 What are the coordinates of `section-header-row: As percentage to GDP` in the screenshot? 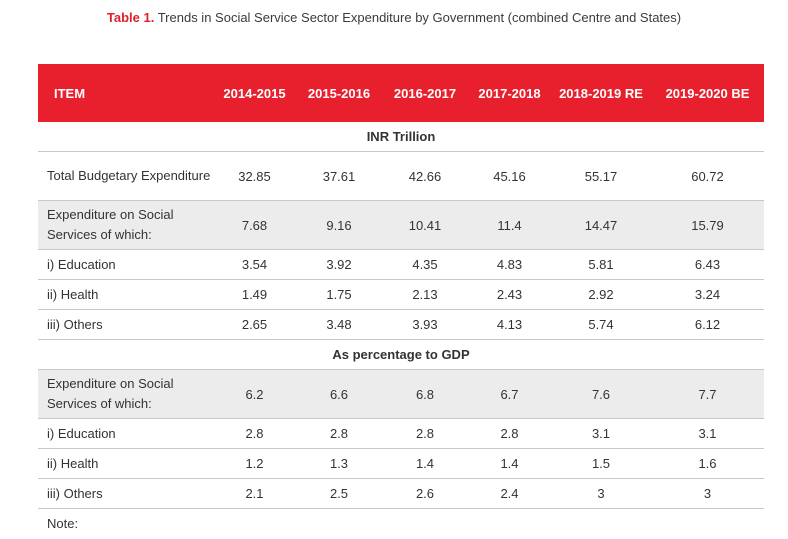 It's located at (401, 355).